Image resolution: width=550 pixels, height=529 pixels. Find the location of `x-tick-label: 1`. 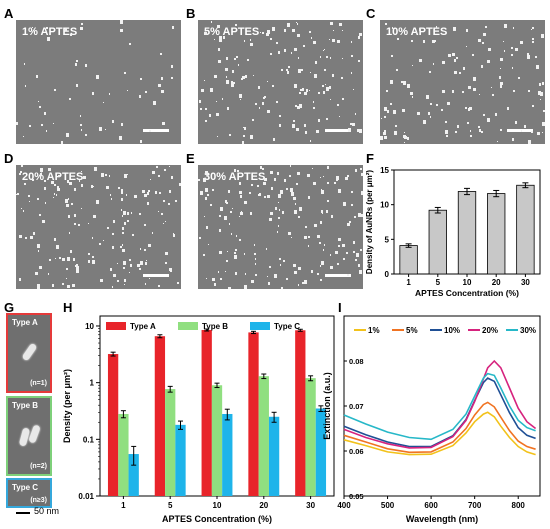

x-tick-label: 1 is located at coordinates (408, 282).